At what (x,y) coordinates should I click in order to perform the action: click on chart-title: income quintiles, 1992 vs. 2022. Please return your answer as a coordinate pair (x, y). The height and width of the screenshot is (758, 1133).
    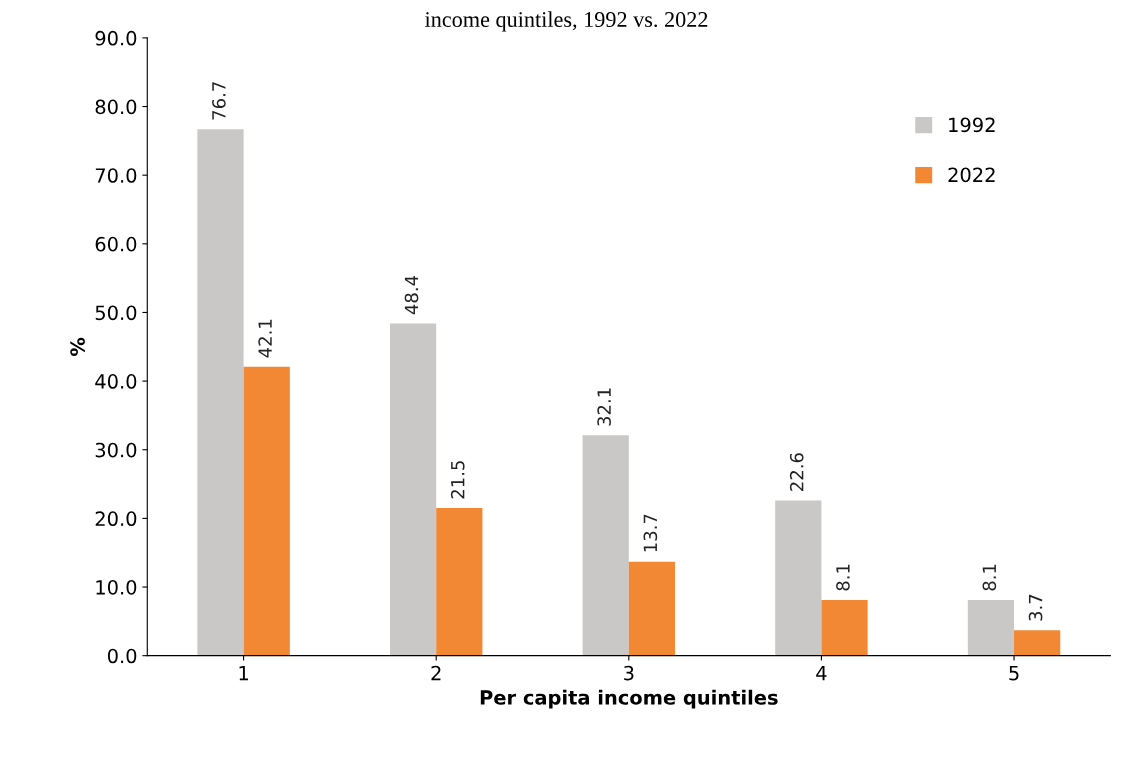
    Looking at the image, I should click on (566, 21).